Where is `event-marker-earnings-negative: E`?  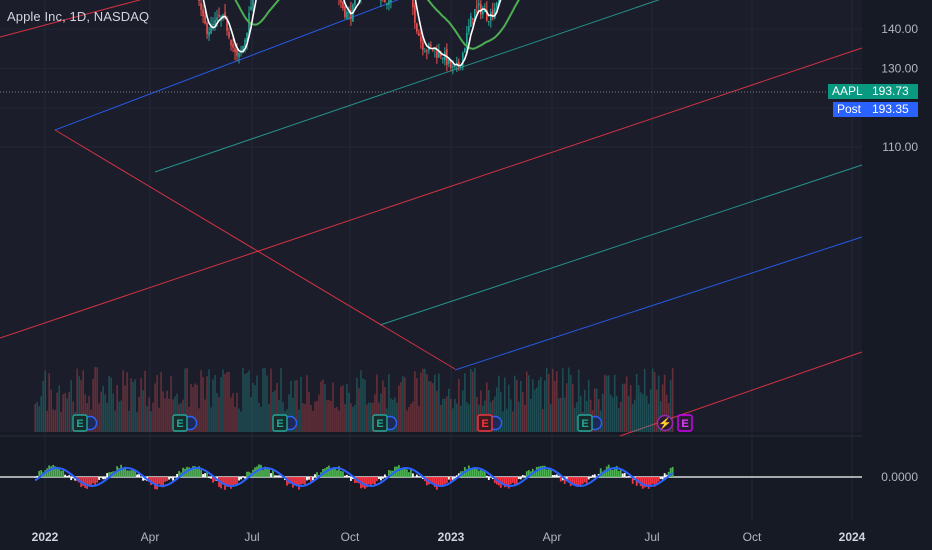 event-marker-earnings-negative: E is located at coordinates (490, 423).